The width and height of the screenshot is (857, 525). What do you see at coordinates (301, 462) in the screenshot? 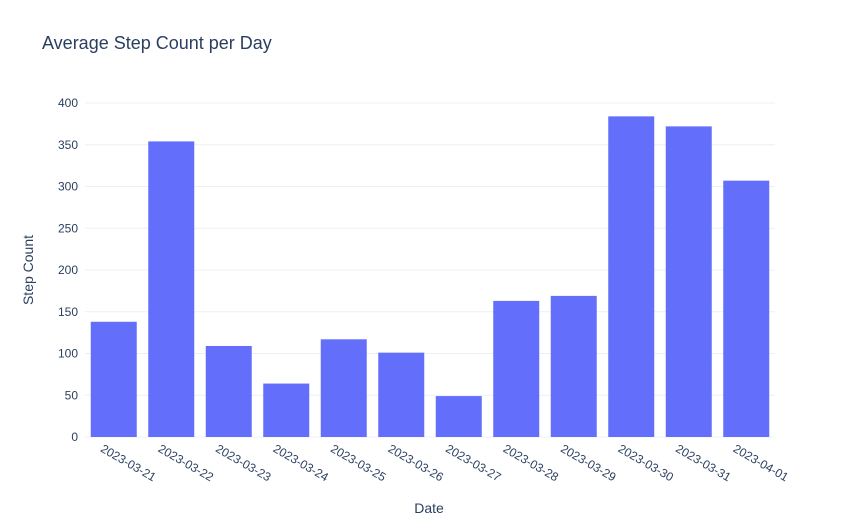
I see `x-tick-label: 2023-03-24` at bounding box center [301, 462].